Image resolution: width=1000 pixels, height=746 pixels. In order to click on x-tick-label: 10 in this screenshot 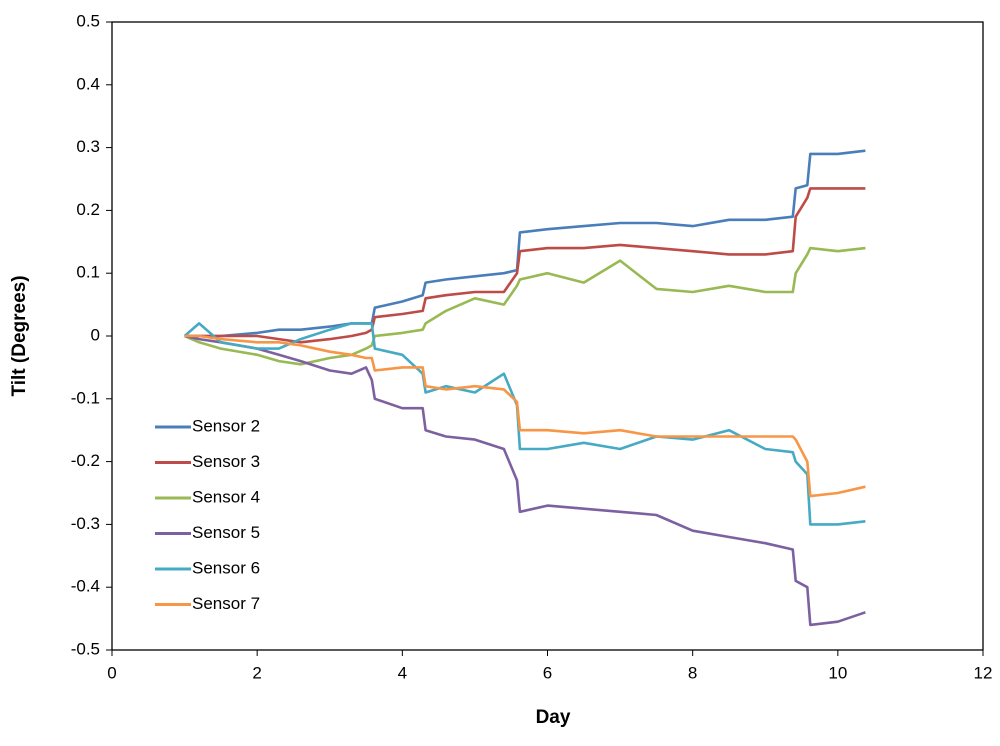, I will do `click(837, 672)`.